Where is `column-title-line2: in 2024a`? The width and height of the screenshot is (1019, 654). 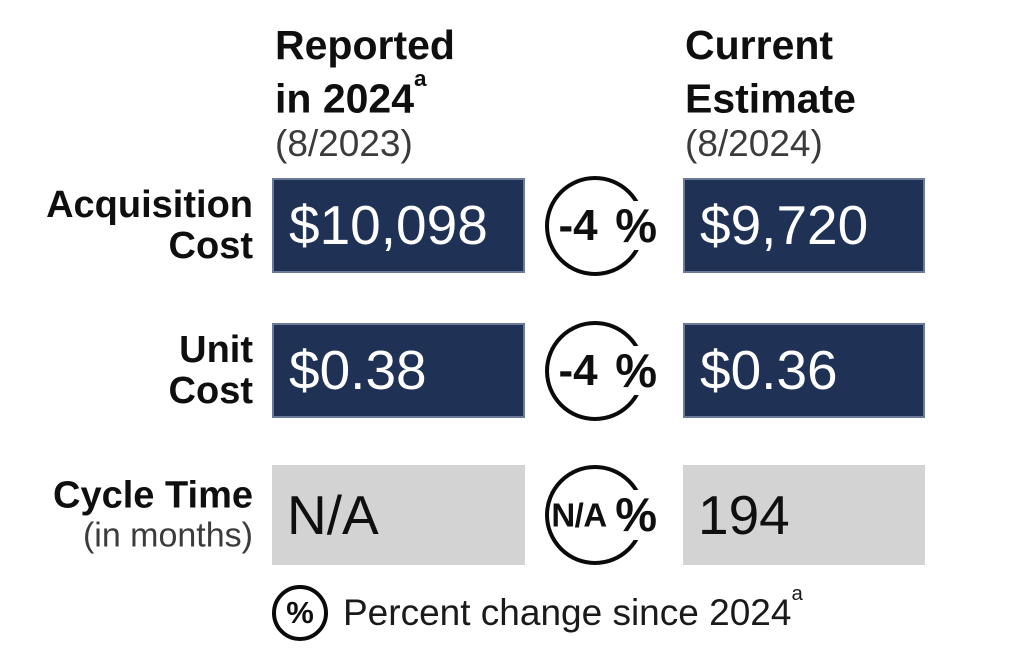
column-title-line2: in 2024a is located at coordinates (365, 93).